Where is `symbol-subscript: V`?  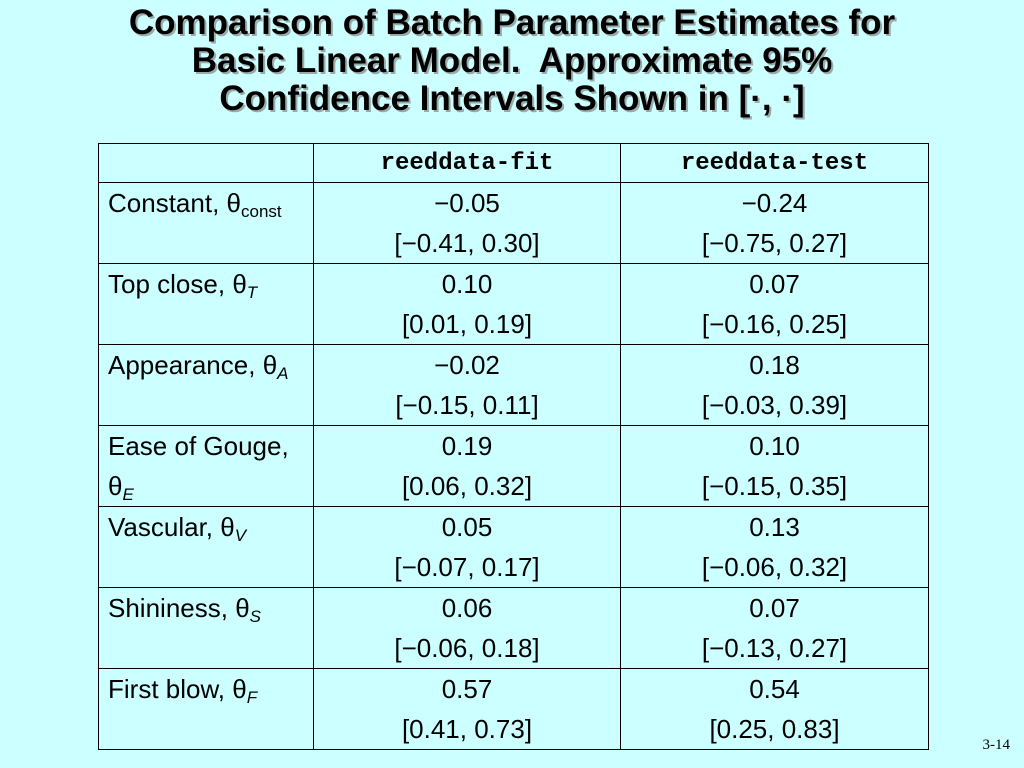 symbol-subscript: V is located at coordinates (240, 535).